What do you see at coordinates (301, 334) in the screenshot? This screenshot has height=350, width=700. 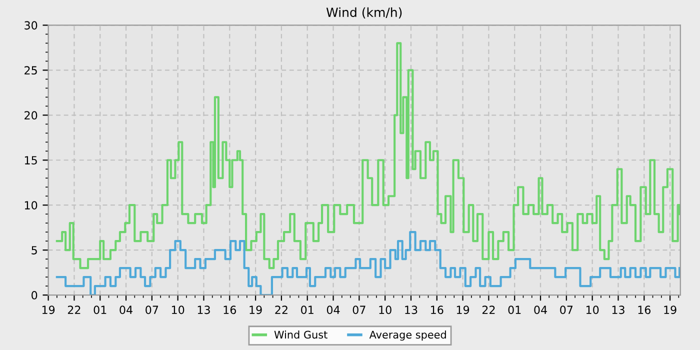 I see `legend-label: Wind Gust` at bounding box center [301, 334].